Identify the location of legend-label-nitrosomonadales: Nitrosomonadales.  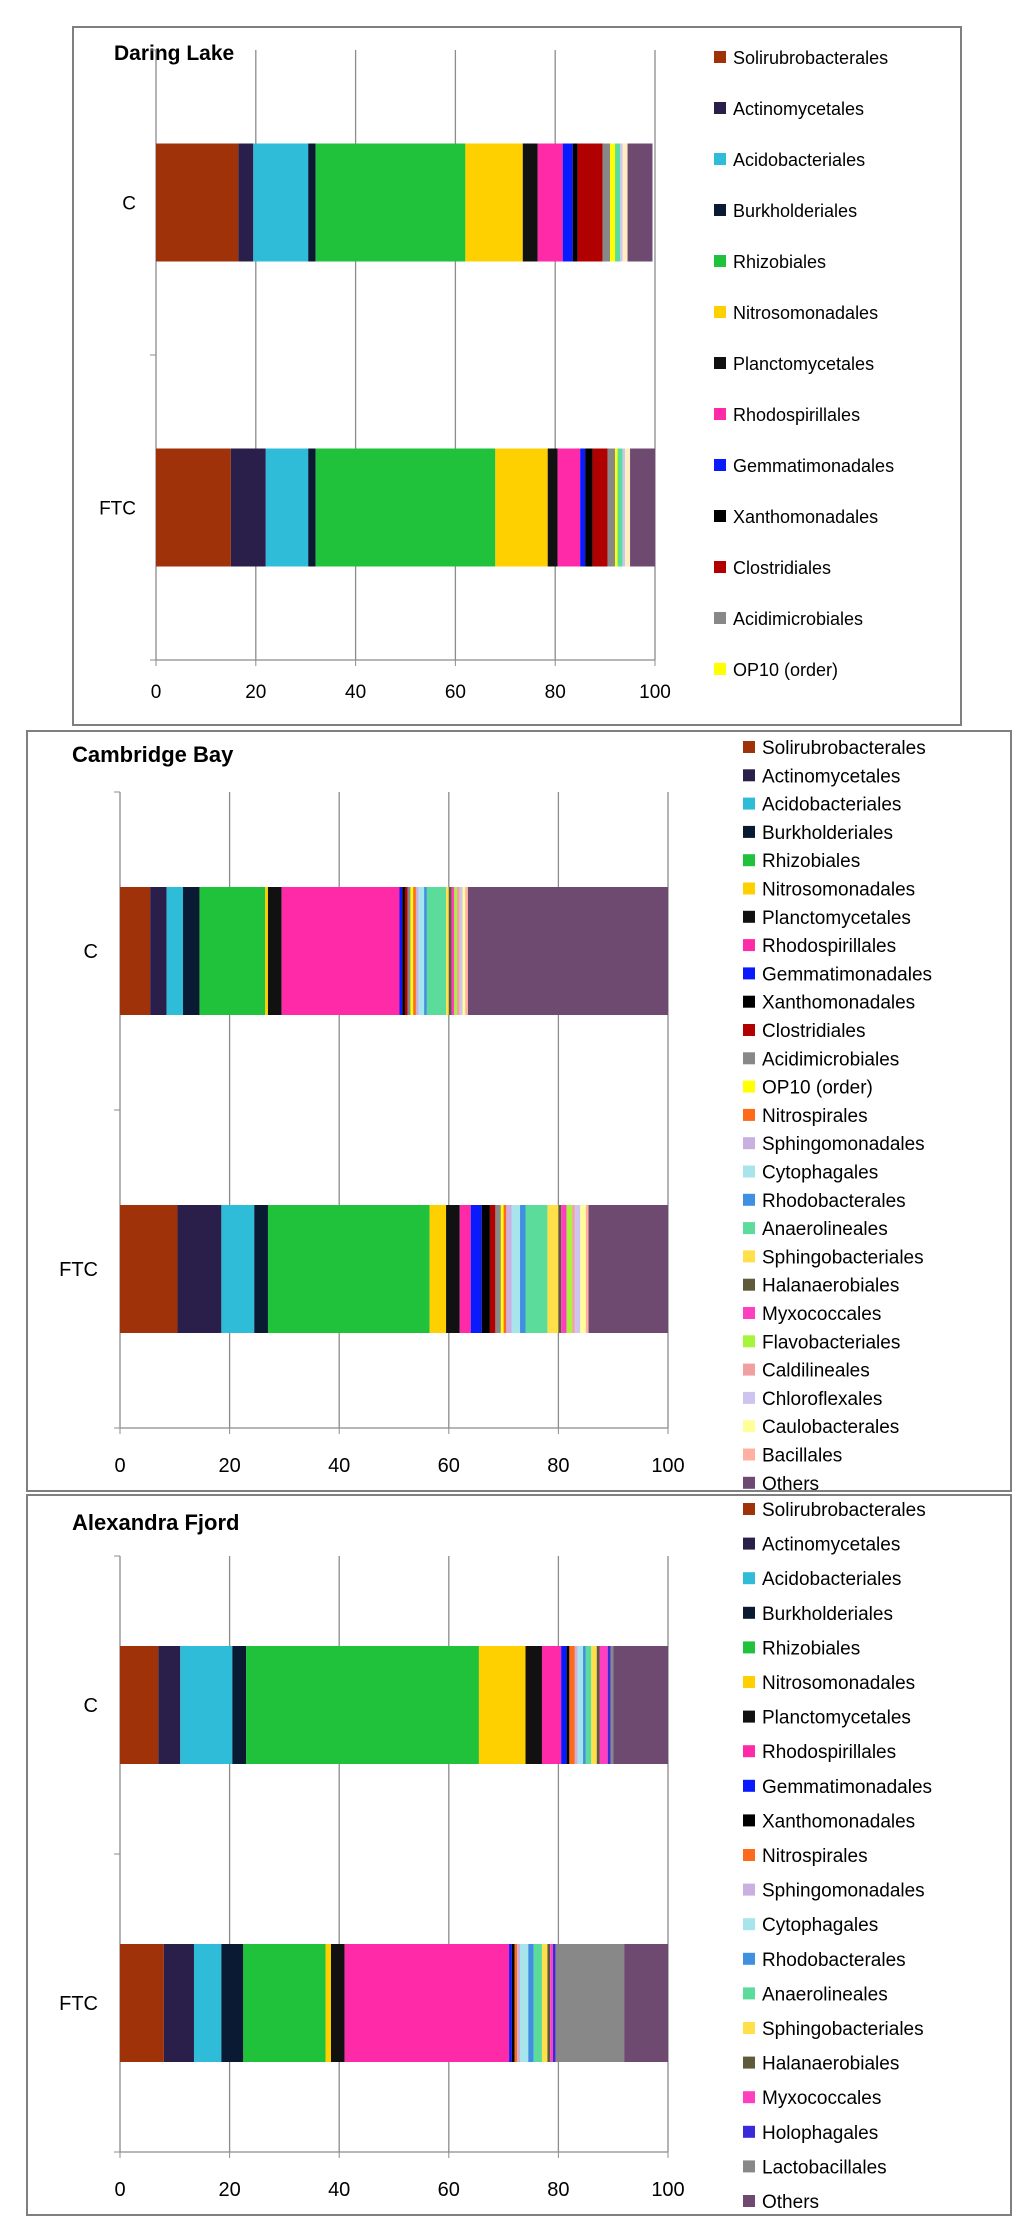
(838, 890).